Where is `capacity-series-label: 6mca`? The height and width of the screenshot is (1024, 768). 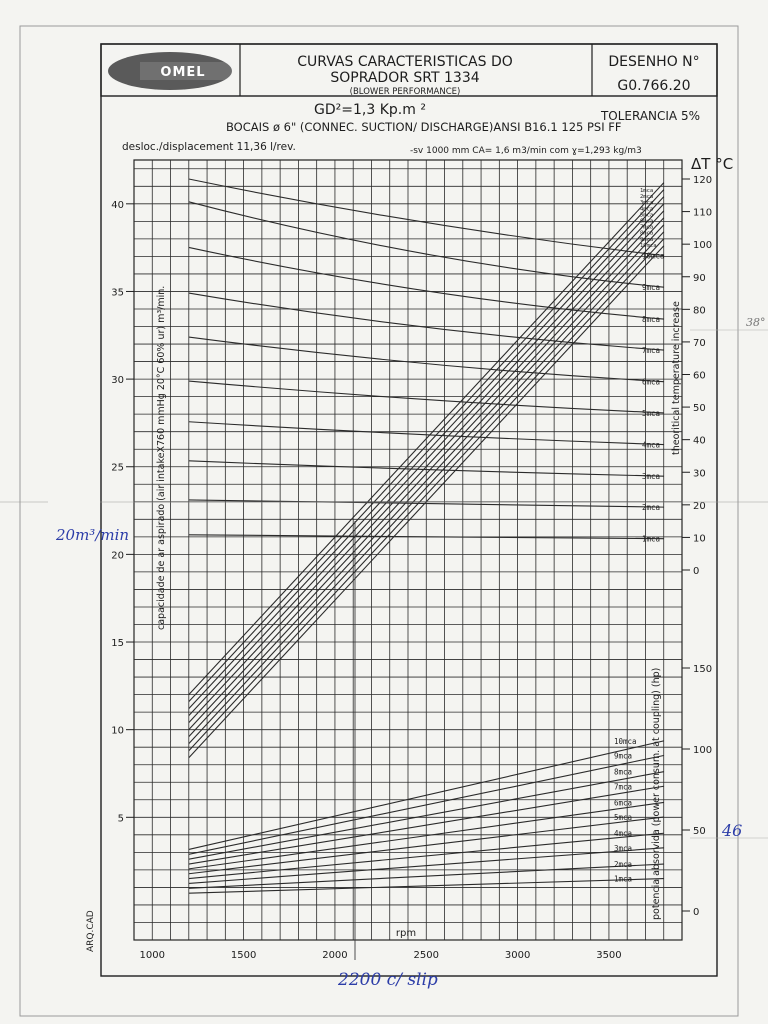
capacity-series-label: 6mca is located at coordinates (646, 222).